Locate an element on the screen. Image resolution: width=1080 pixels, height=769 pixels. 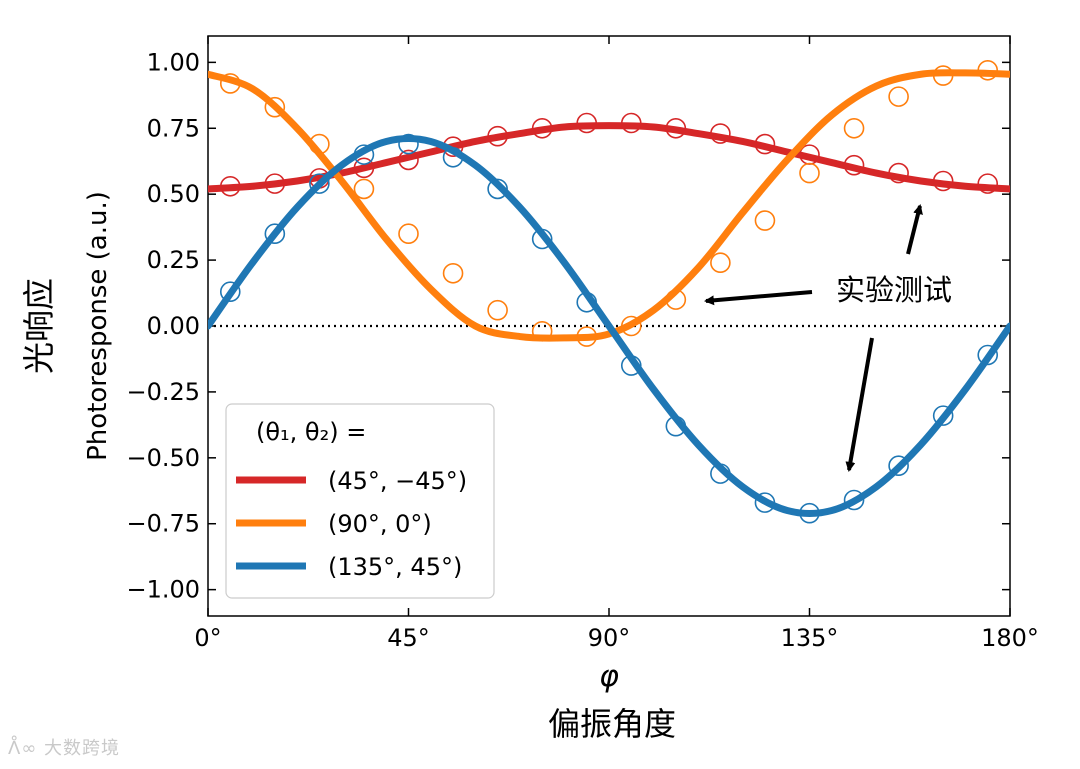
legend-entries: (45°, −45°) (90°, 0°) (135°, 45°) is located at coordinates (351, 524).